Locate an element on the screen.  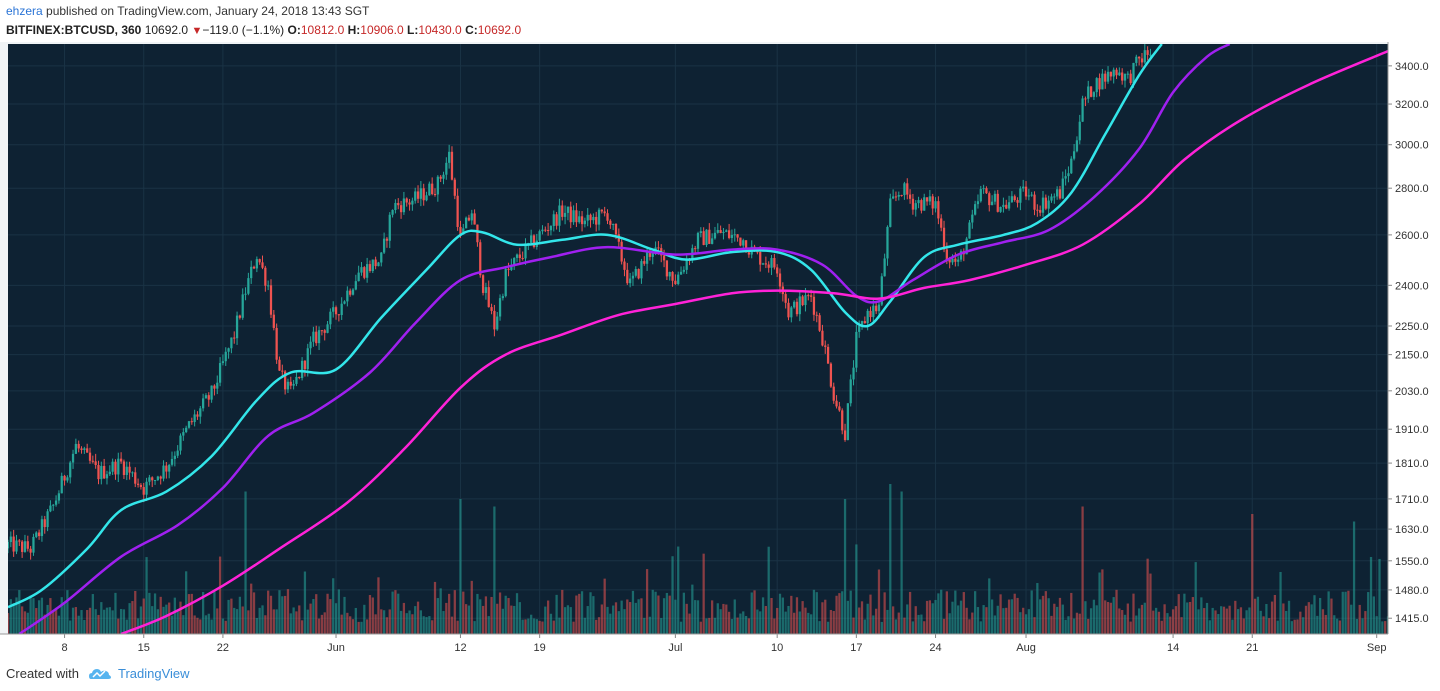
author-link: ehzera is located at coordinates (24, 11).